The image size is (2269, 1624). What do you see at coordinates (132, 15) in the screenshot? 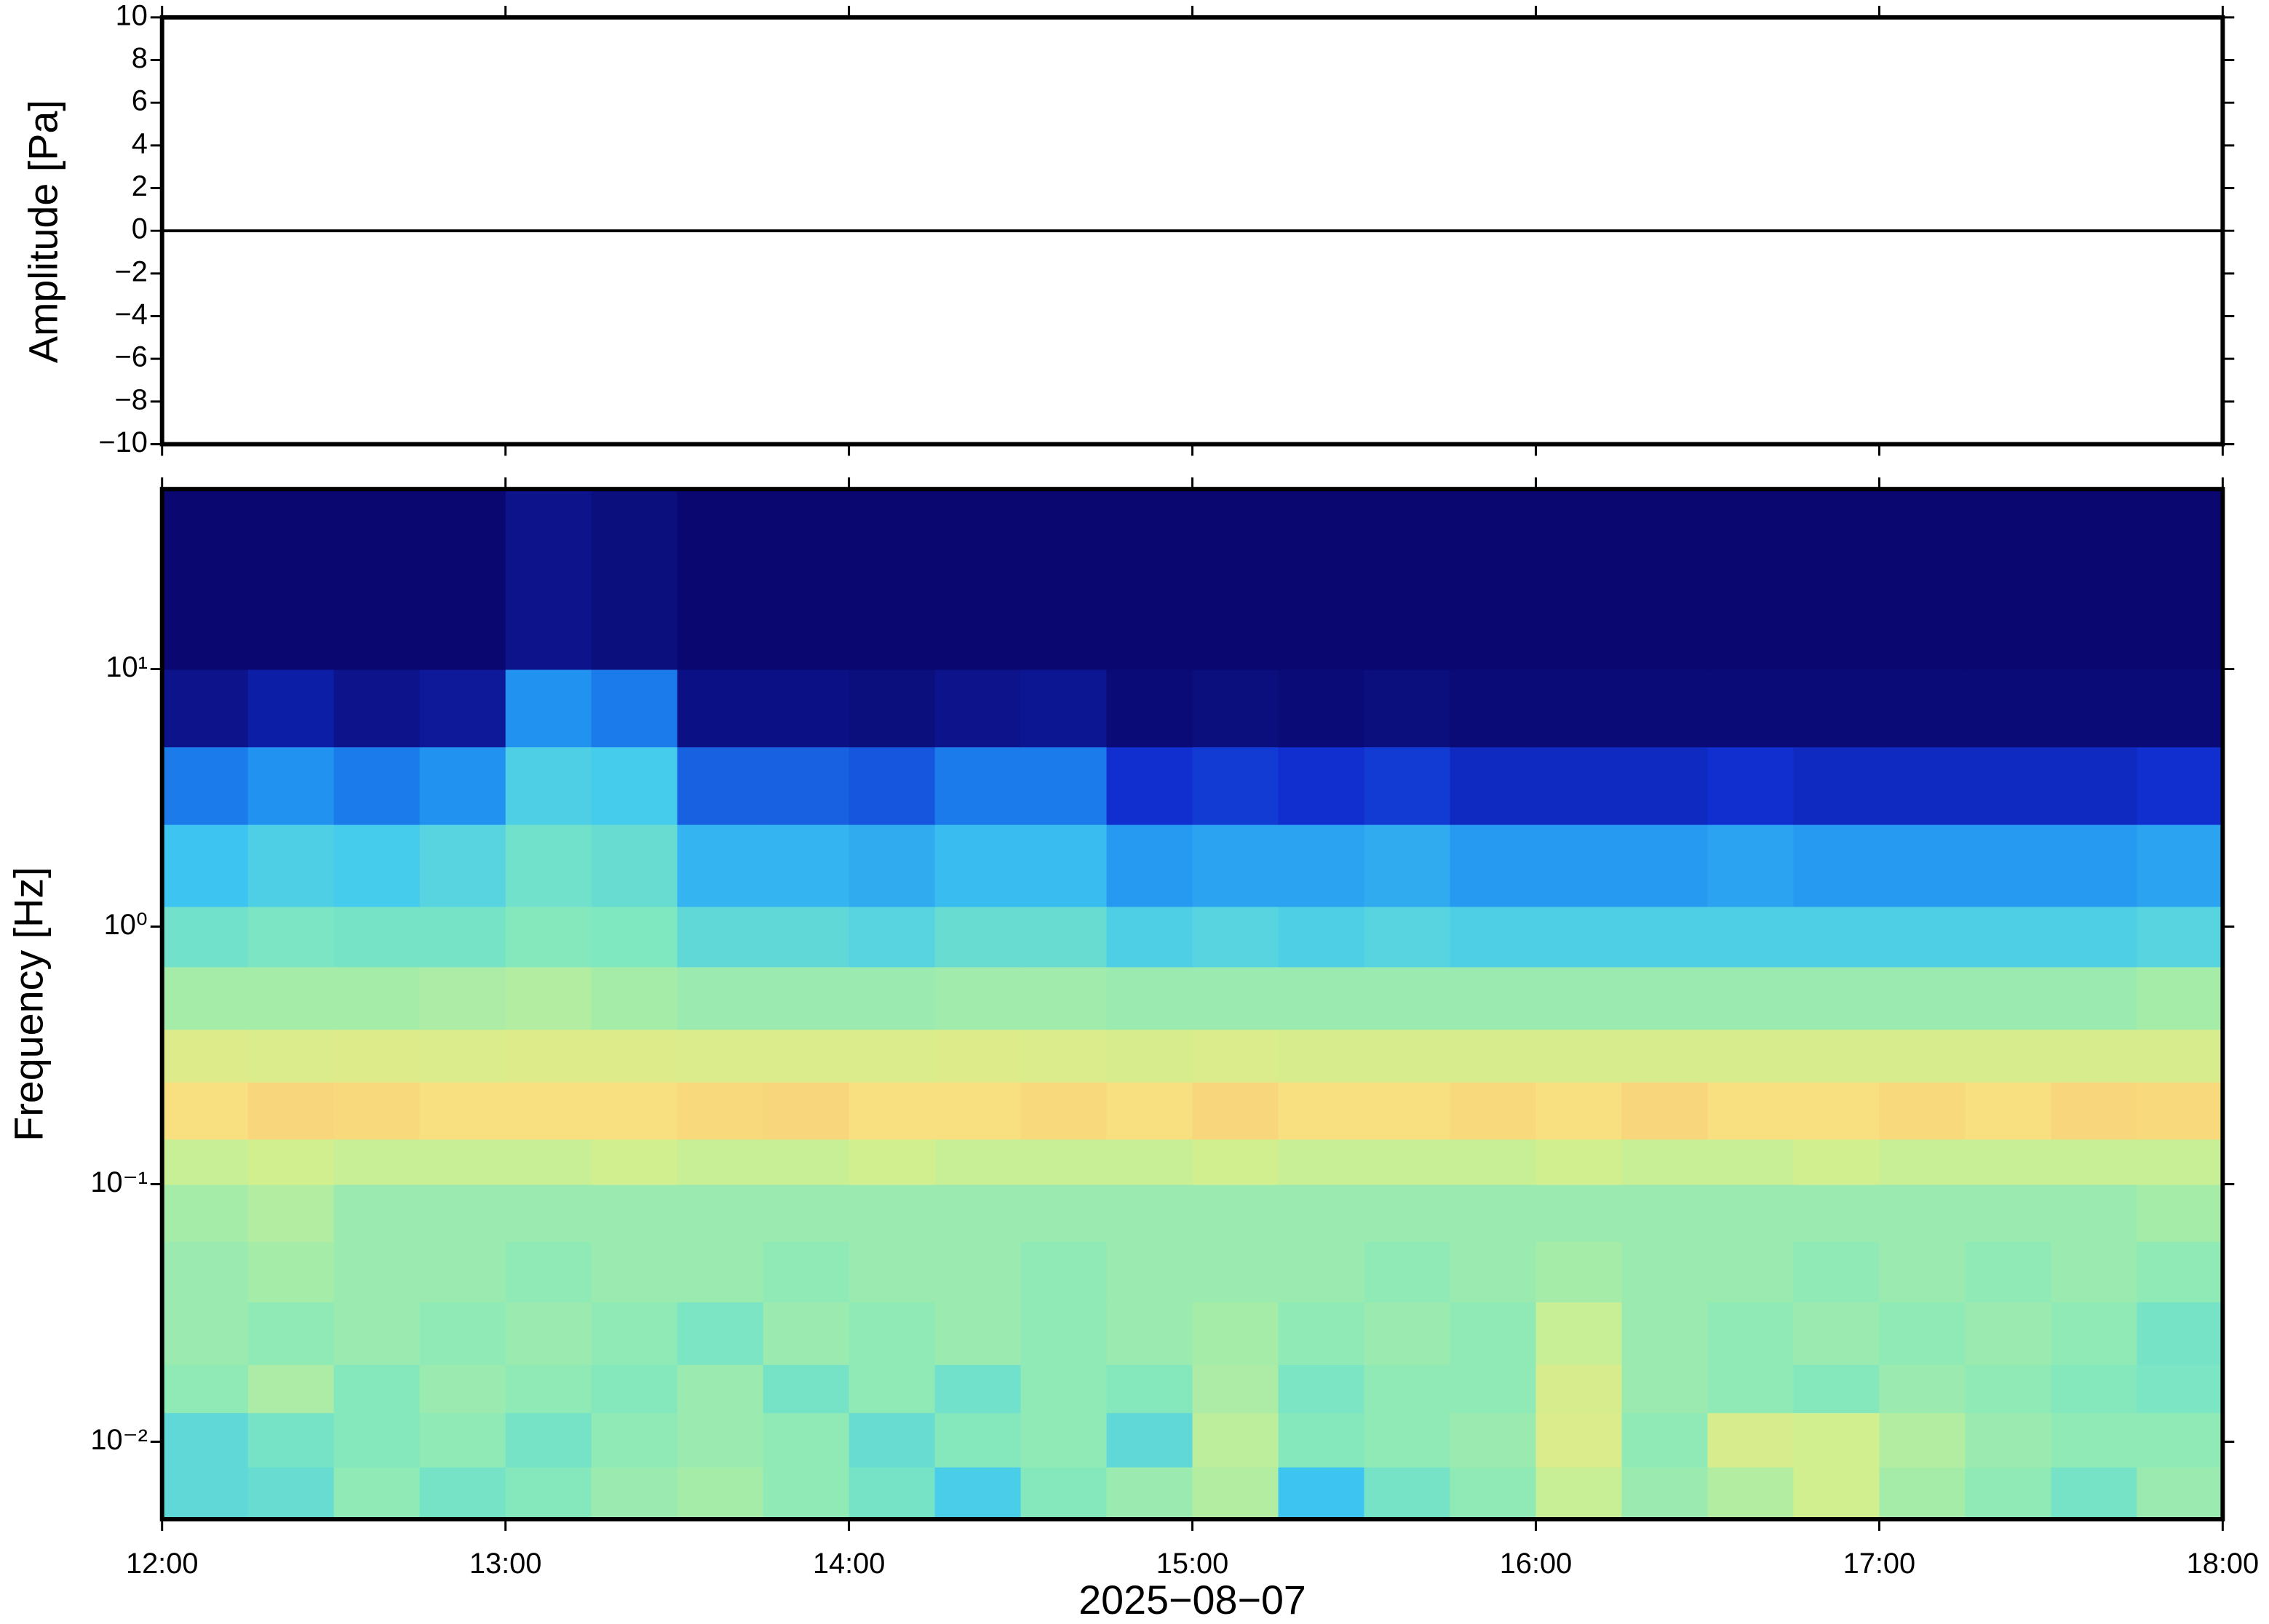
I see `y-tick-label: 10` at bounding box center [132, 15].